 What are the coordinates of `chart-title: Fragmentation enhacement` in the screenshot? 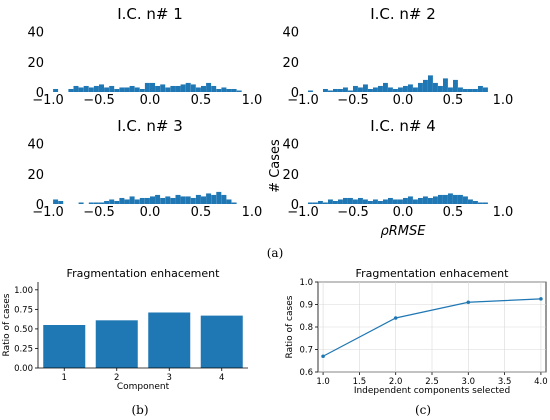 It's located at (144, 273).